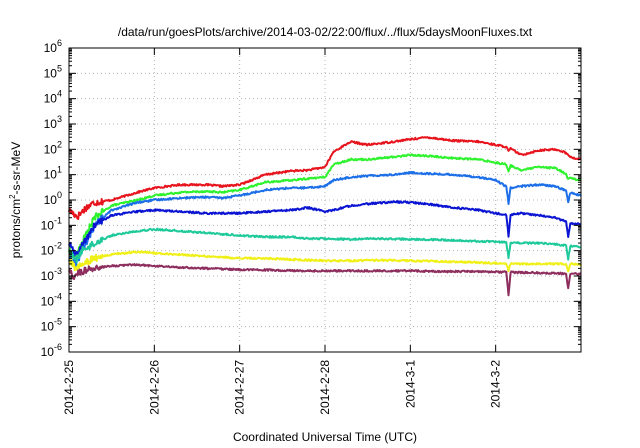 Image resolution: width=640 pixels, height=448 pixels. I want to click on y-tick-label: 10⁴, so click(53, 97).